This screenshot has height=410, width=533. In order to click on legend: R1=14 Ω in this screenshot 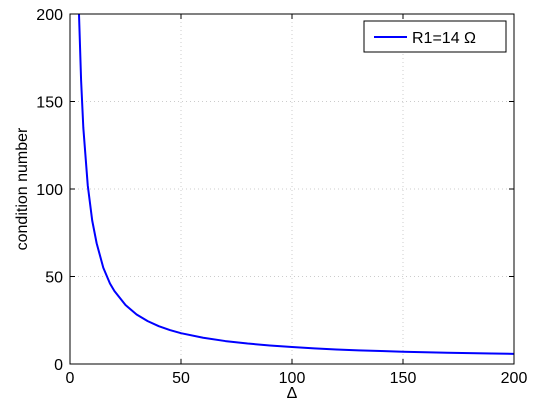, I will do `click(435, 36)`.